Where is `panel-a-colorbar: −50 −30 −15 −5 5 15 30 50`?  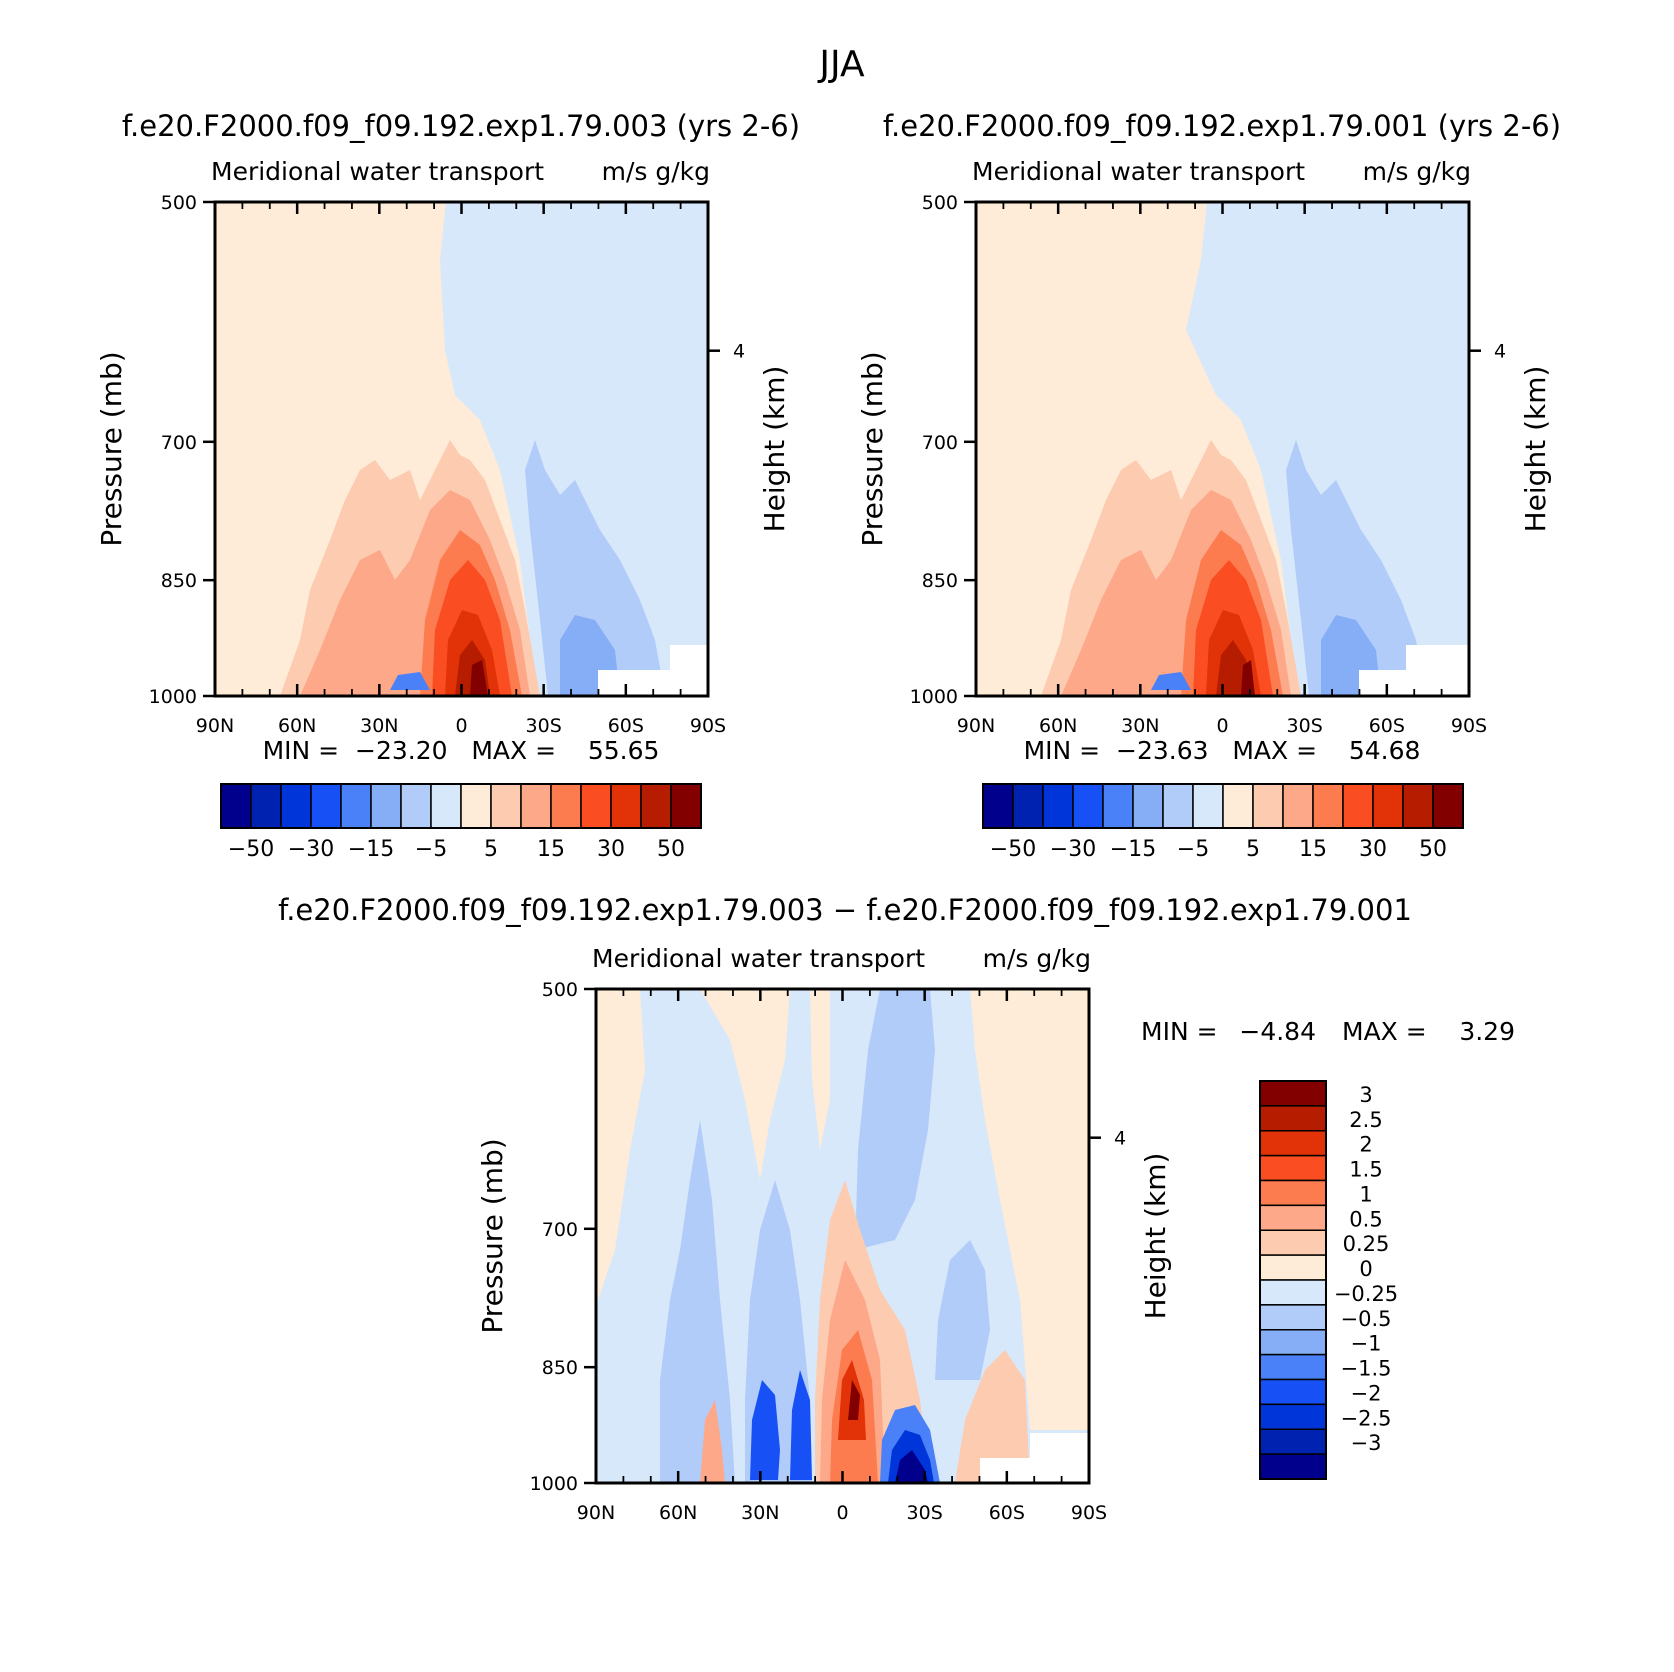 panel-a-colorbar: −50 −30 −15 −5 5 15 30 50 is located at coordinates (461, 822).